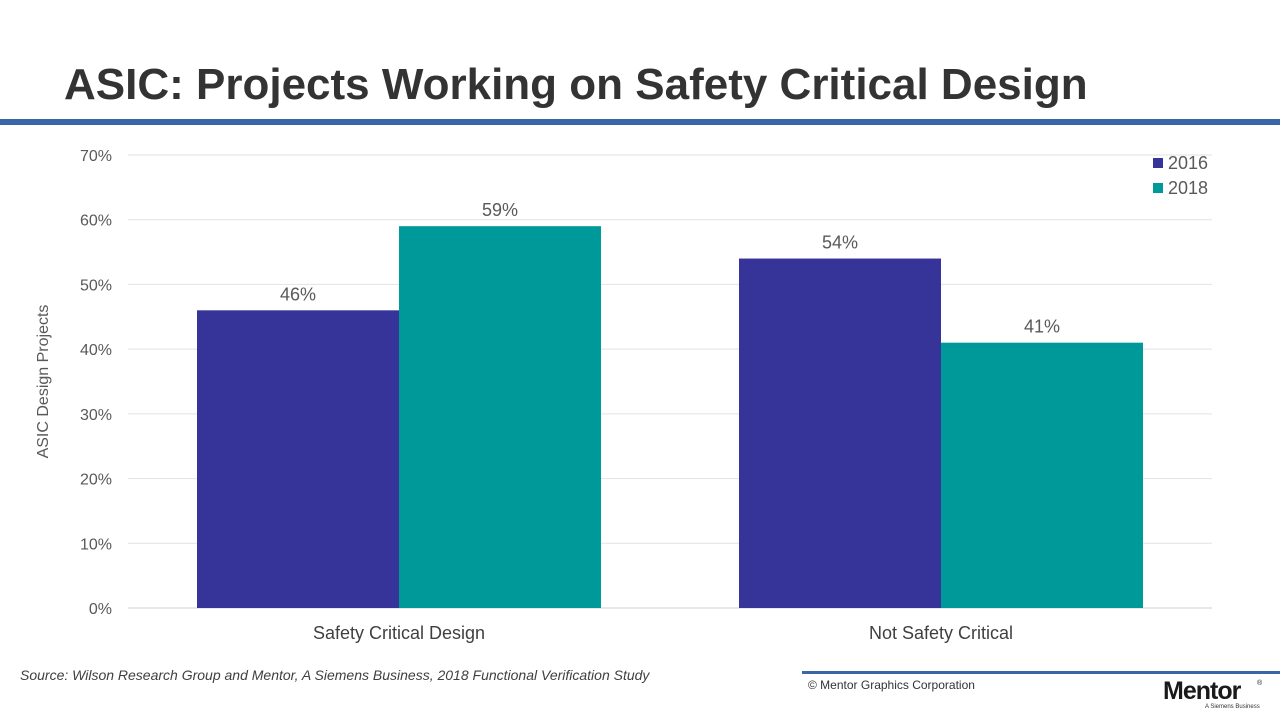 Image resolution: width=1280 pixels, height=720 pixels. What do you see at coordinates (1202, 691) in the screenshot?
I see `logo-wordmark: Mentor` at bounding box center [1202, 691].